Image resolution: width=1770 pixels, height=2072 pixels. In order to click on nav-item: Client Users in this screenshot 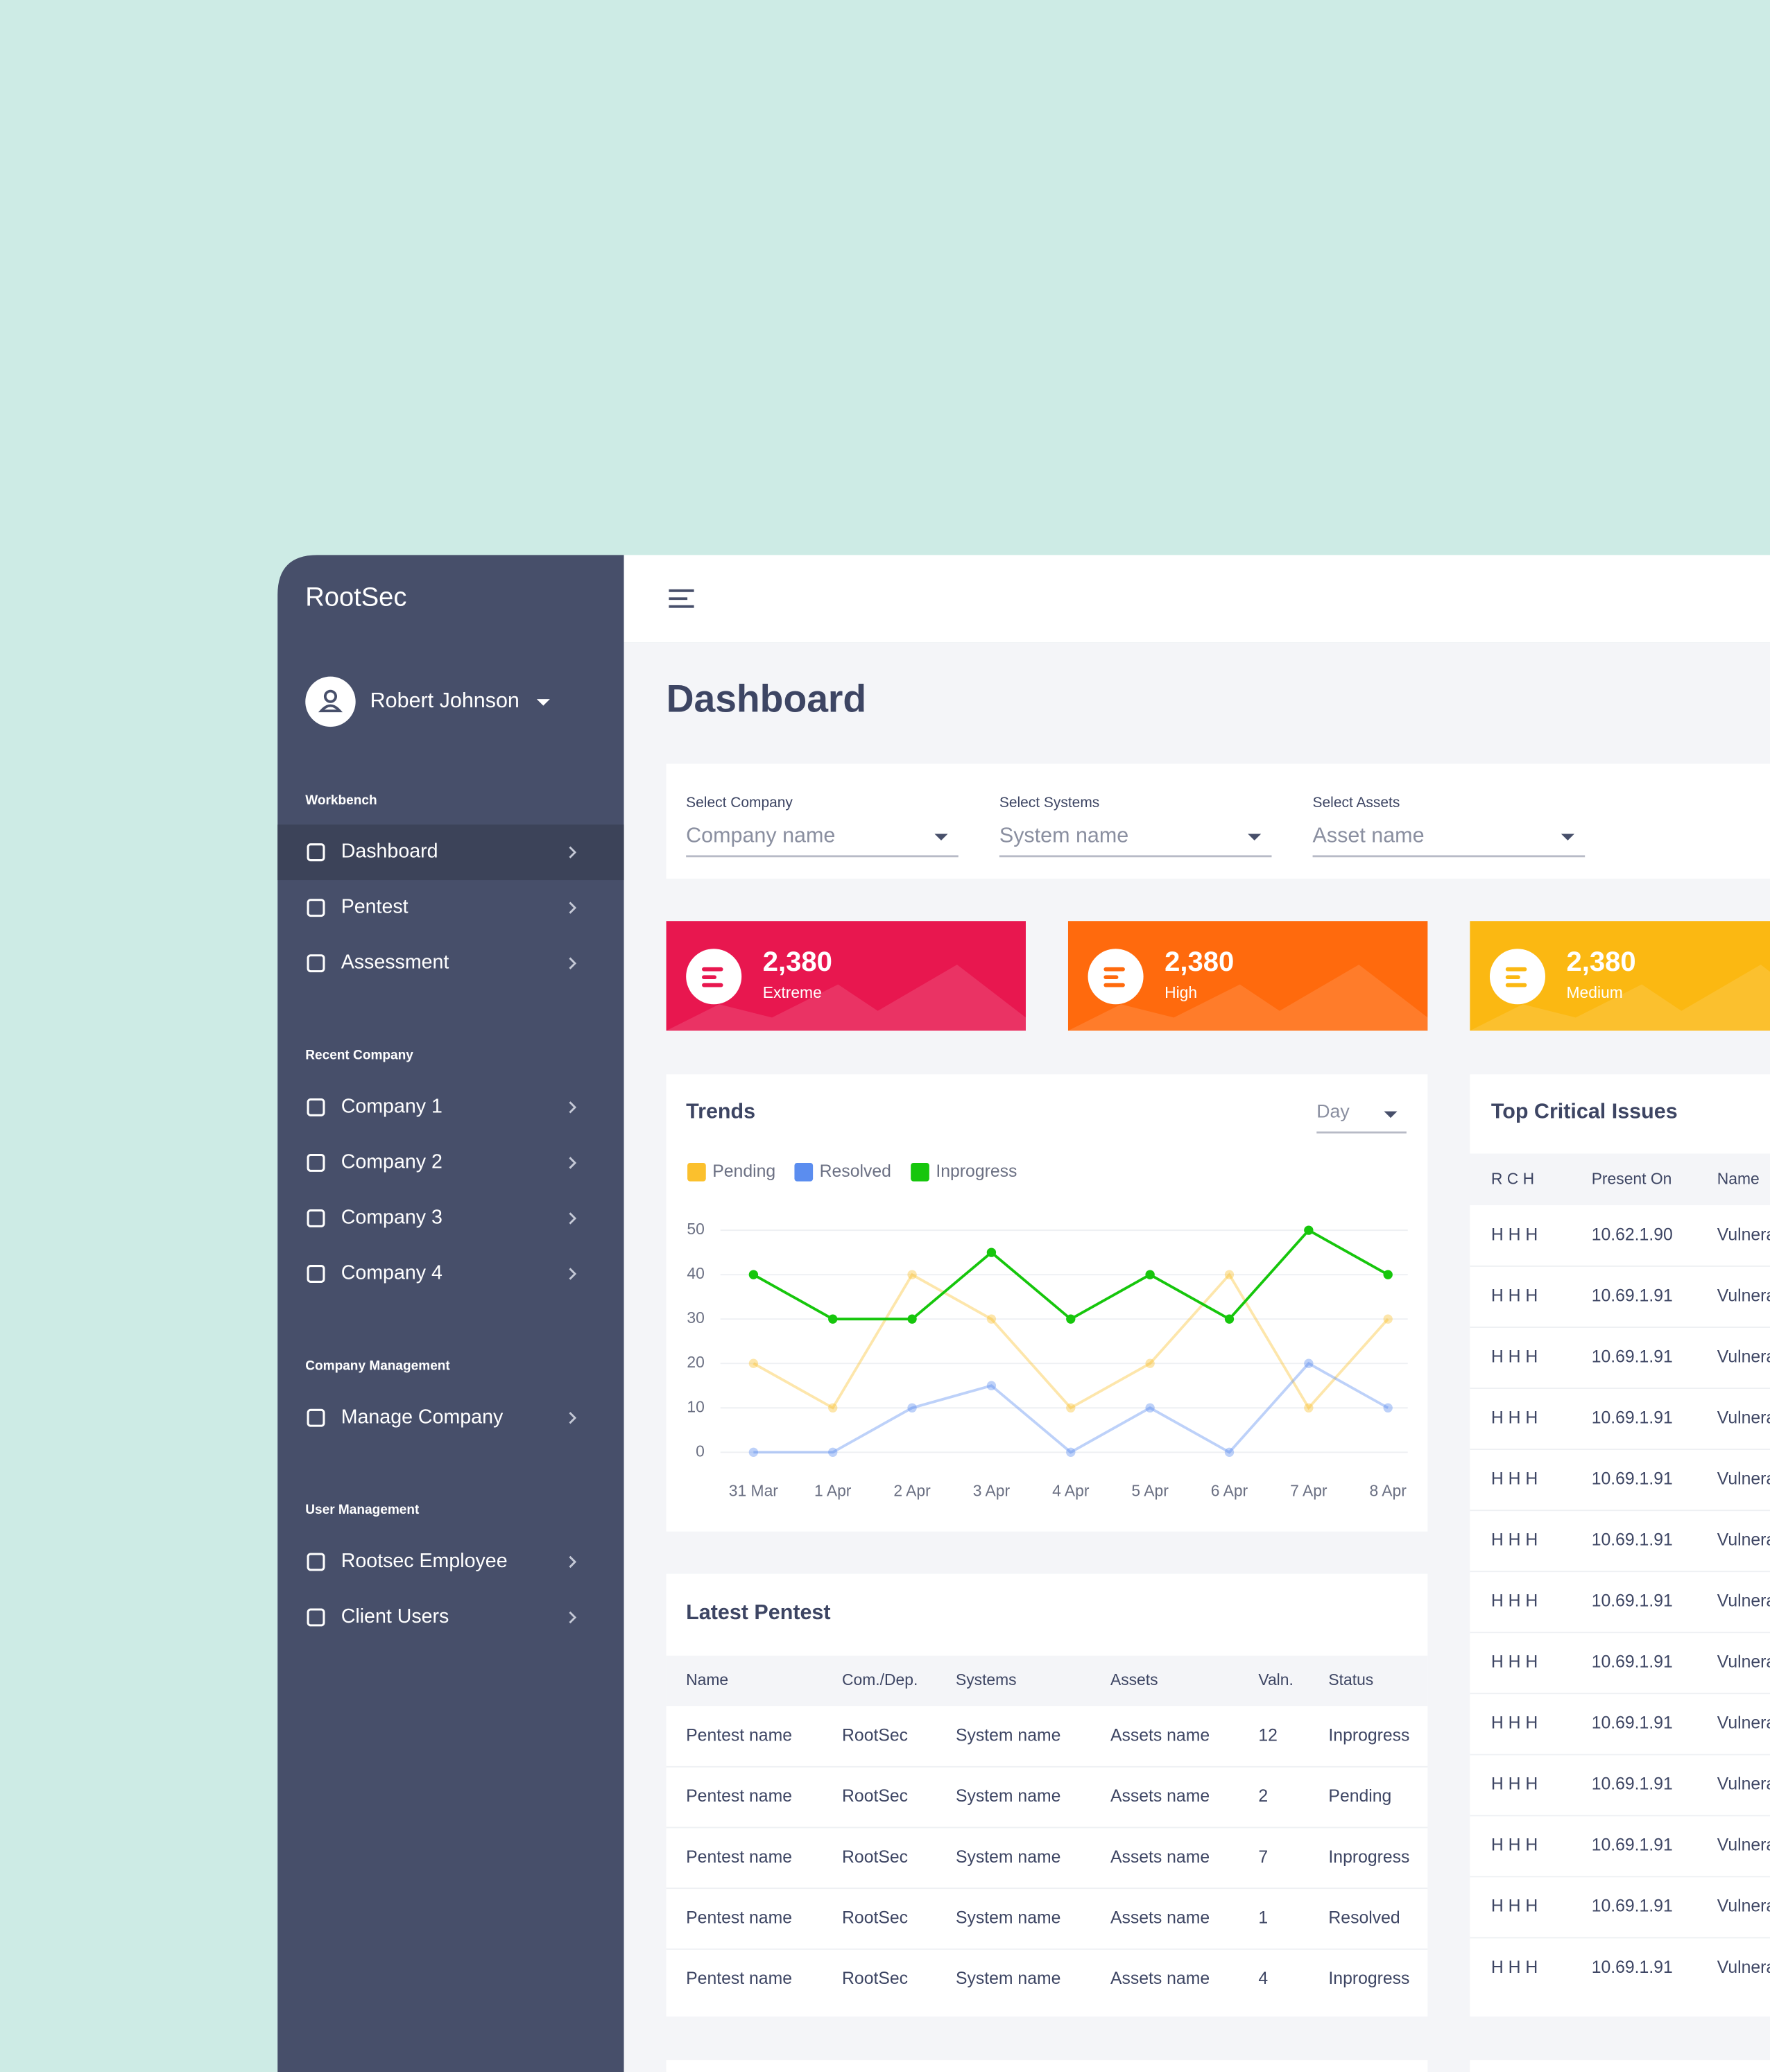, I will do `click(395, 1616)`.